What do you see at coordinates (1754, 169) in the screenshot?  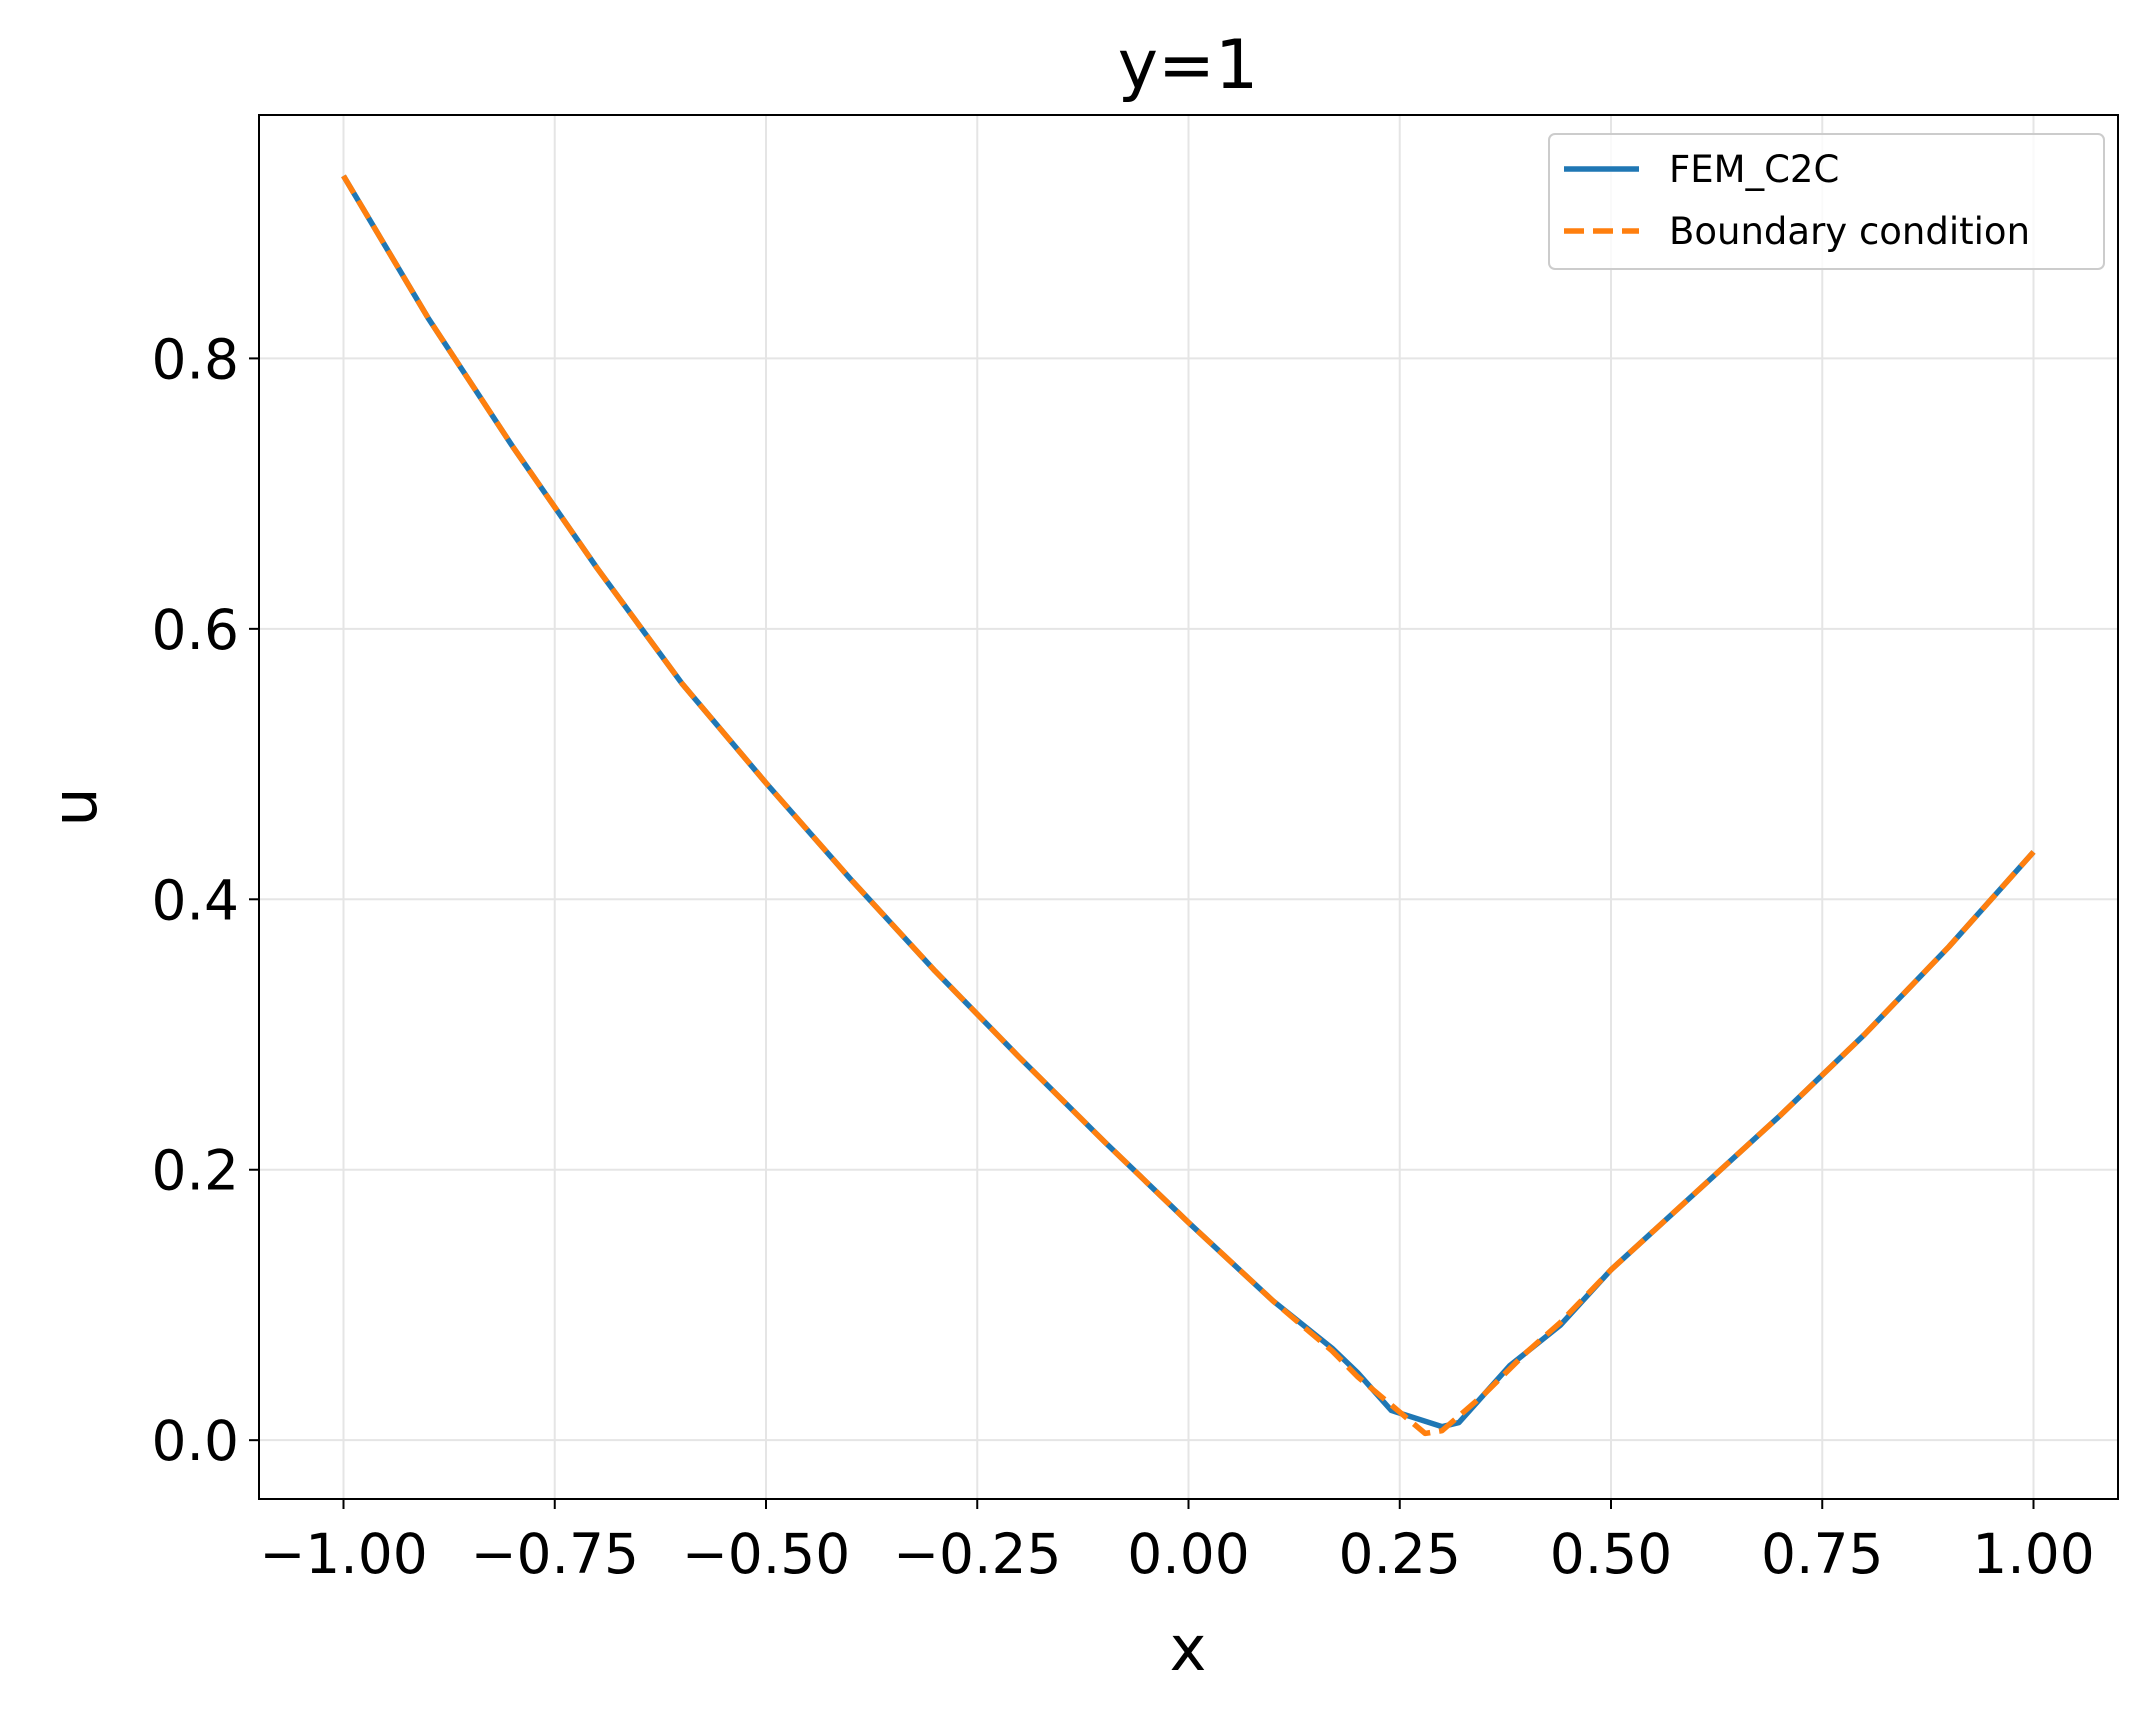 I see `legend-label: FEM_C2C` at bounding box center [1754, 169].